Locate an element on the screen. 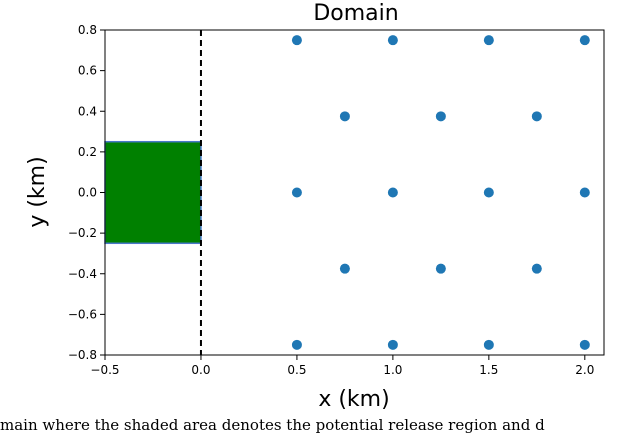 Image resolution: width=640 pixels, height=433 pixels. x-tick-label: 2.0 is located at coordinates (584, 370).